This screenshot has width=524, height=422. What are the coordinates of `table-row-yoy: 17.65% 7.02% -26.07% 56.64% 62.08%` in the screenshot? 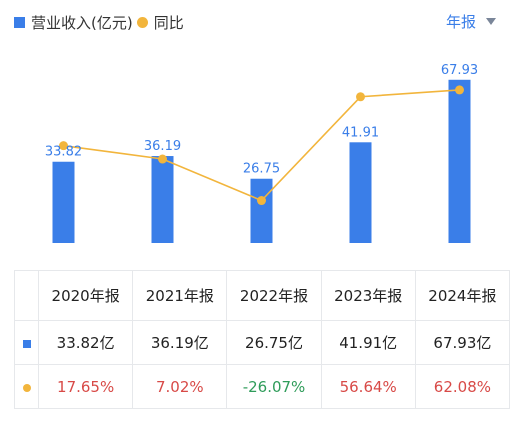 It's located at (262, 386).